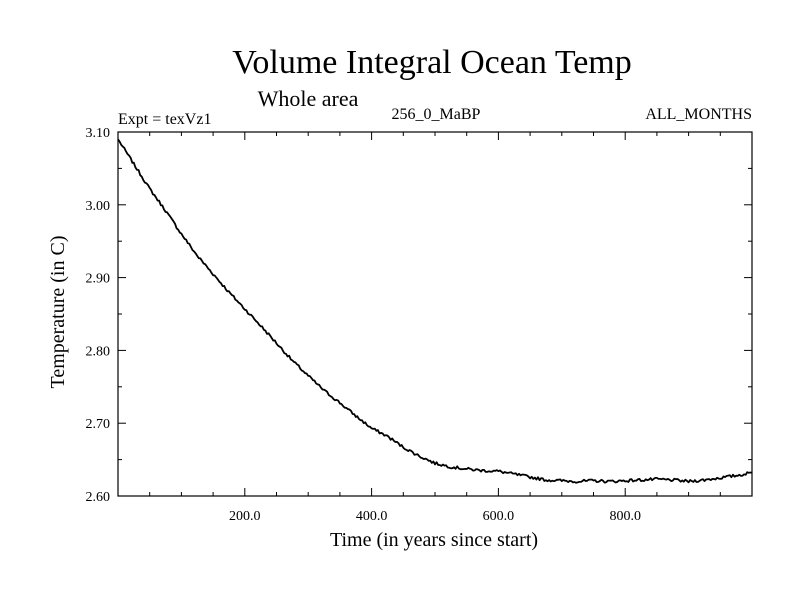  Describe the element at coordinates (698, 114) in the screenshot. I see `months-label: ALL_MONTHS` at that location.